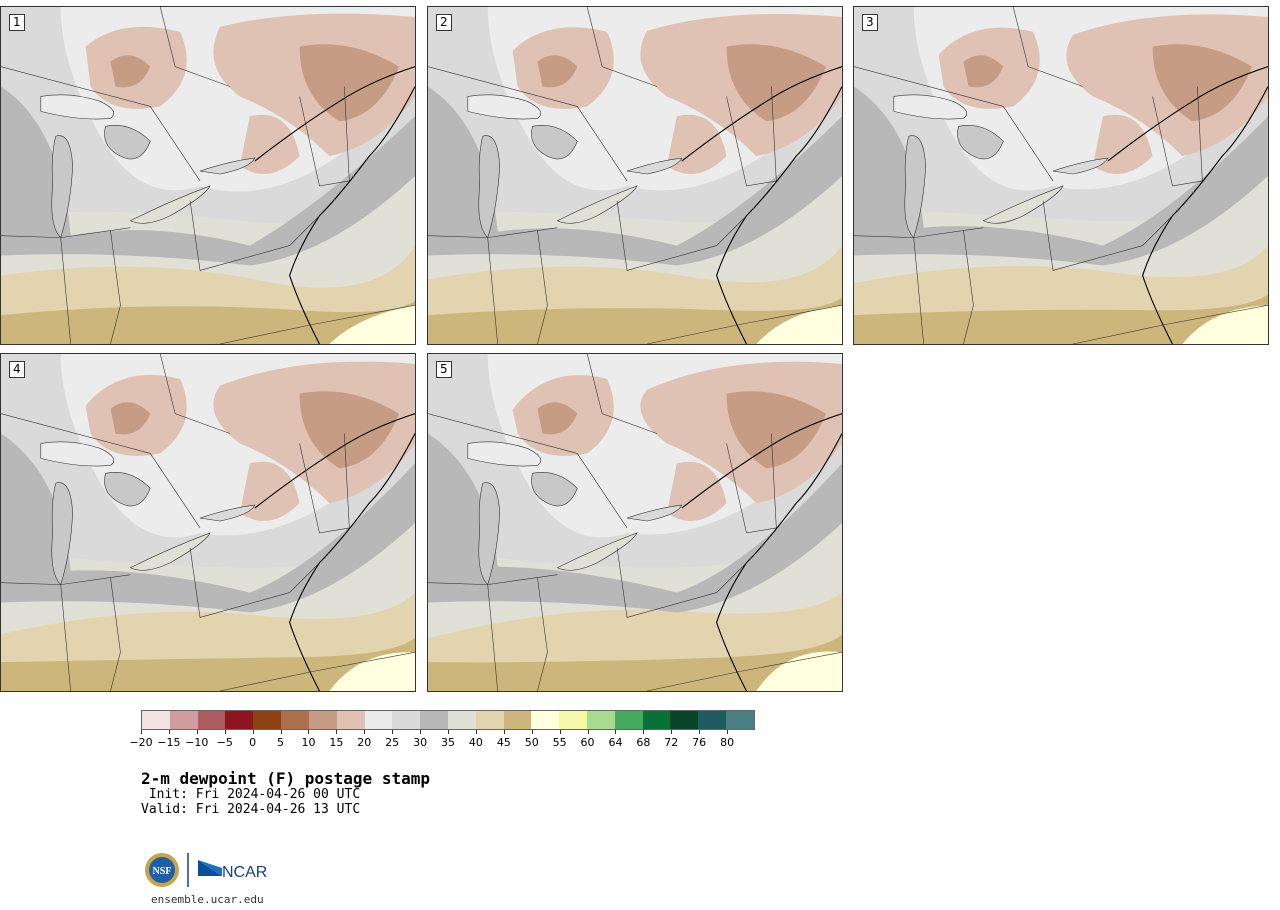 The width and height of the screenshot is (1280, 910). I want to click on colorbar-tick-label: −5, so click(224, 742).